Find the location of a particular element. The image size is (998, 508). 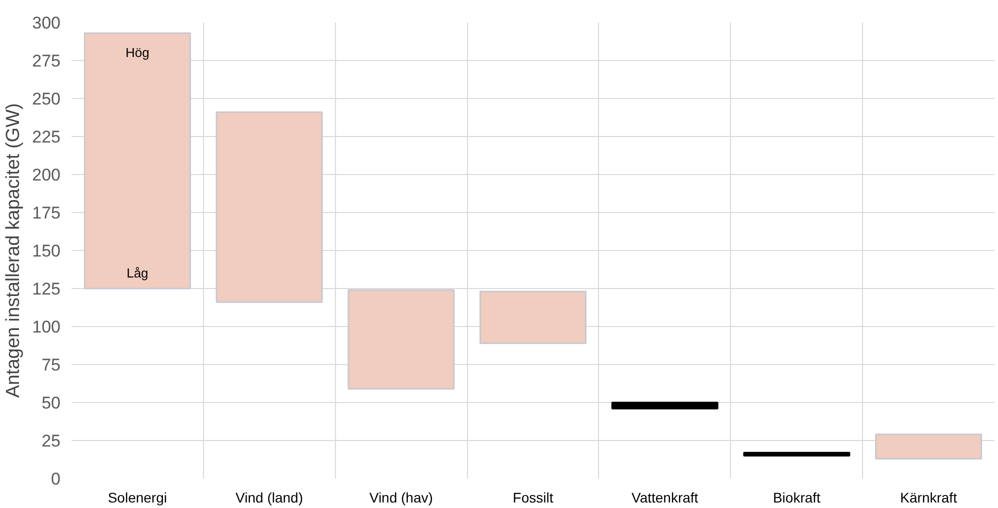

x-tick-label: Kärnkraft is located at coordinates (929, 498).